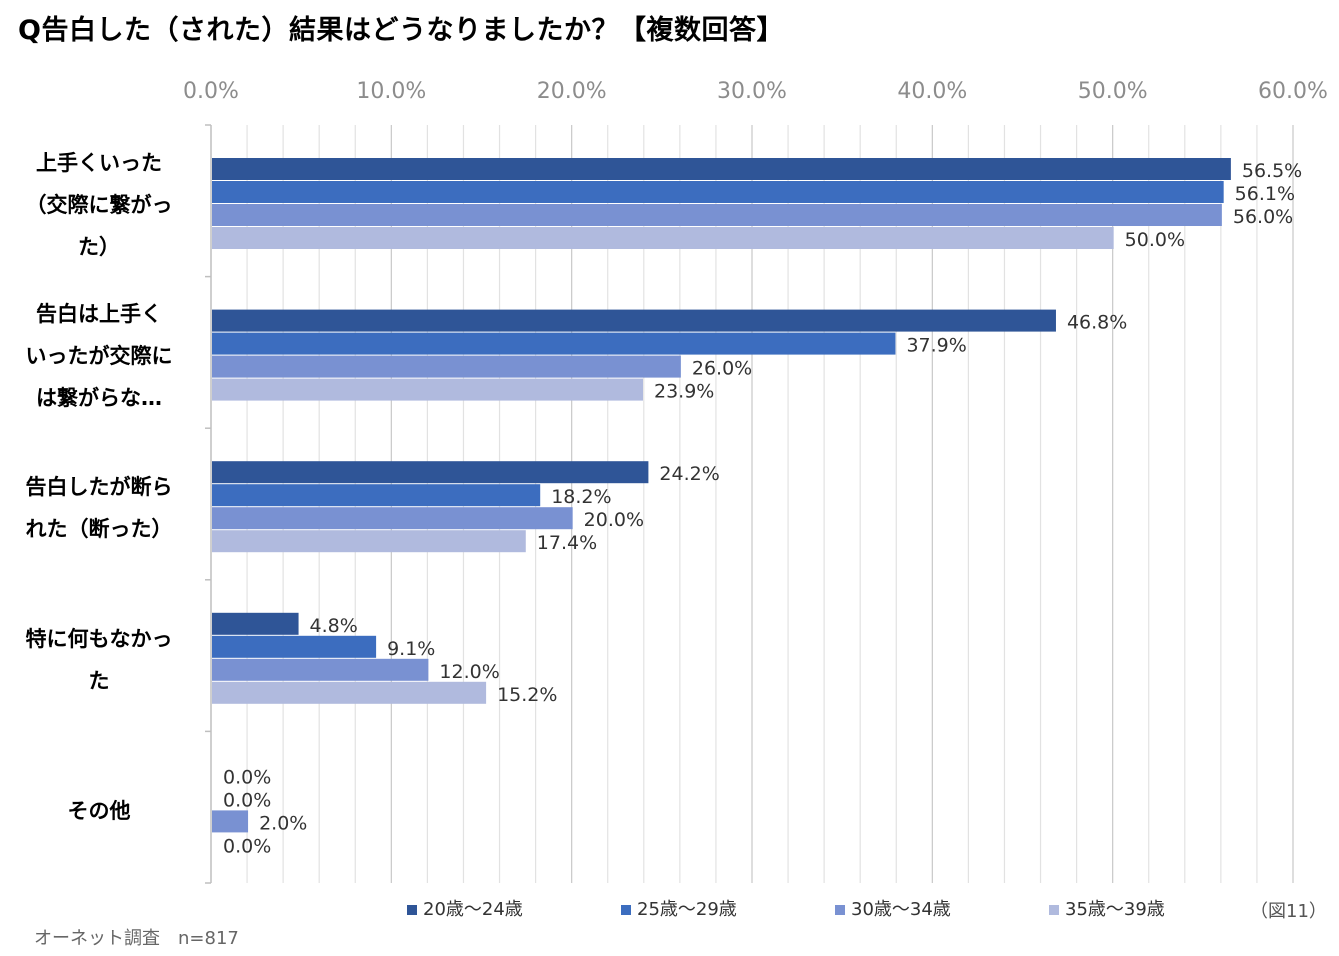 This screenshot has height=956, width=1339. Describe the element at coordinates (473, 909) in the screenshot. I see `legend-label: 20歳～24歳` at that location.